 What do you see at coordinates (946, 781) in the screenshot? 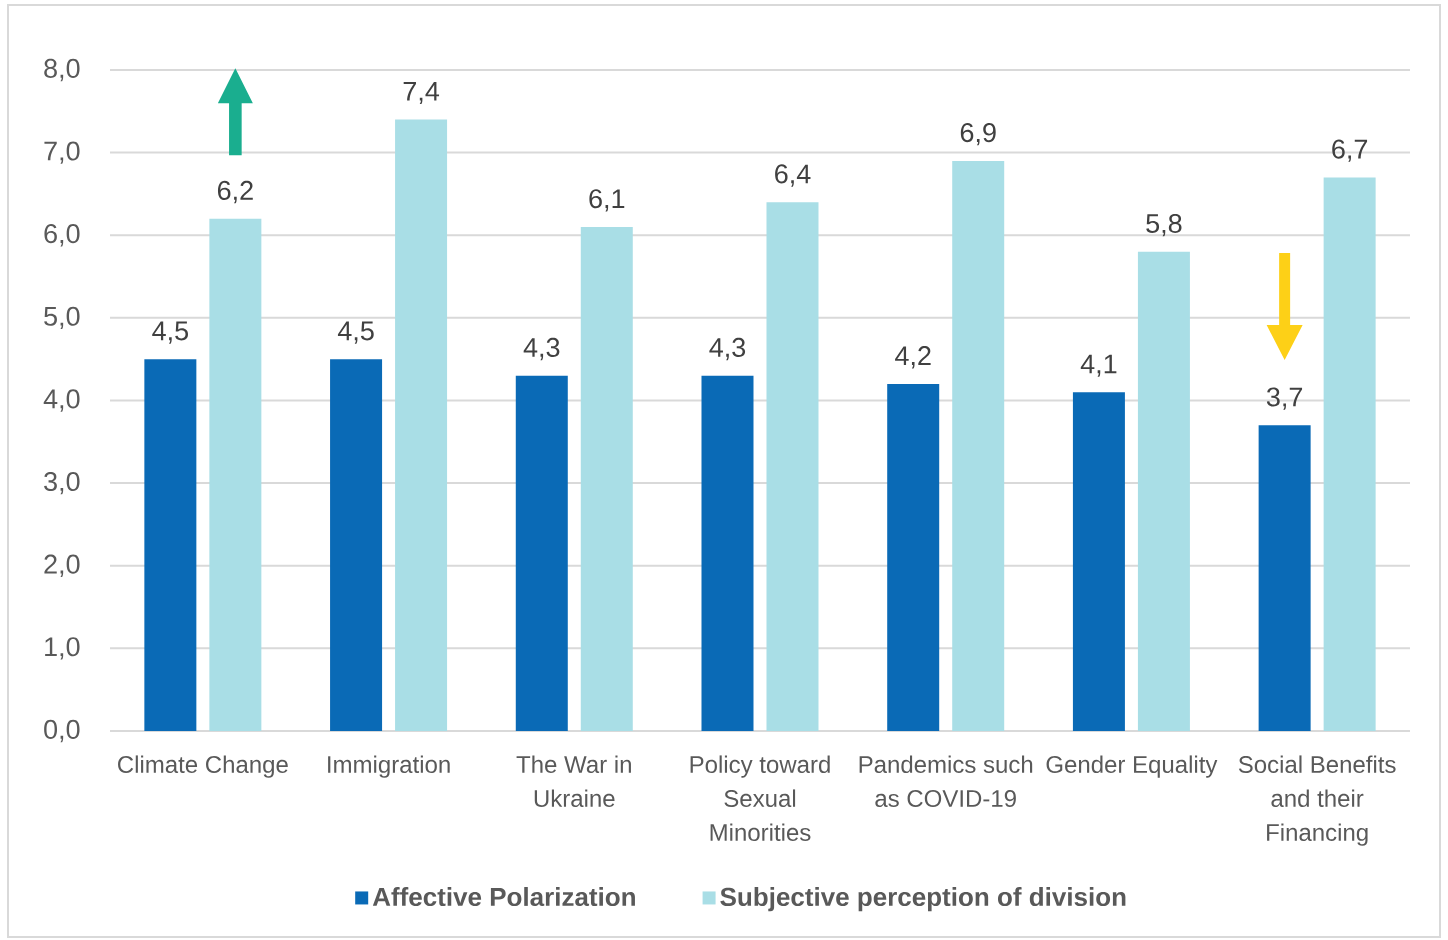
I see `x-tick-label: Pandemics such as COVID-19` at bounding box center [946, 781].